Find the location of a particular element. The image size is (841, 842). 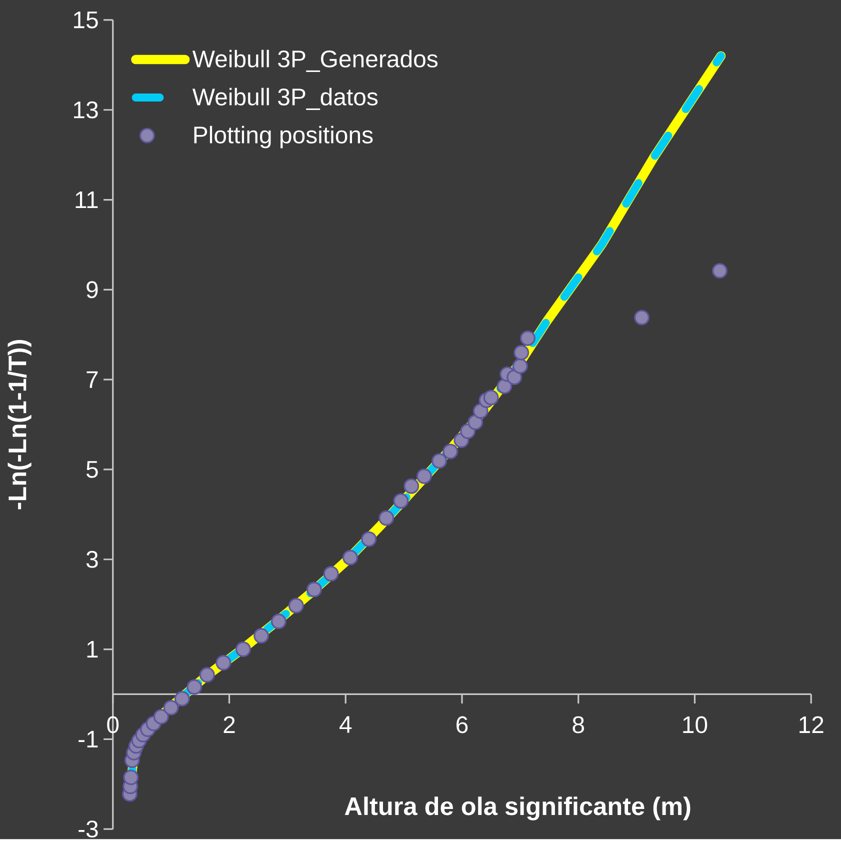

y-tick-label: -1 is located at coordinates (88, 739).